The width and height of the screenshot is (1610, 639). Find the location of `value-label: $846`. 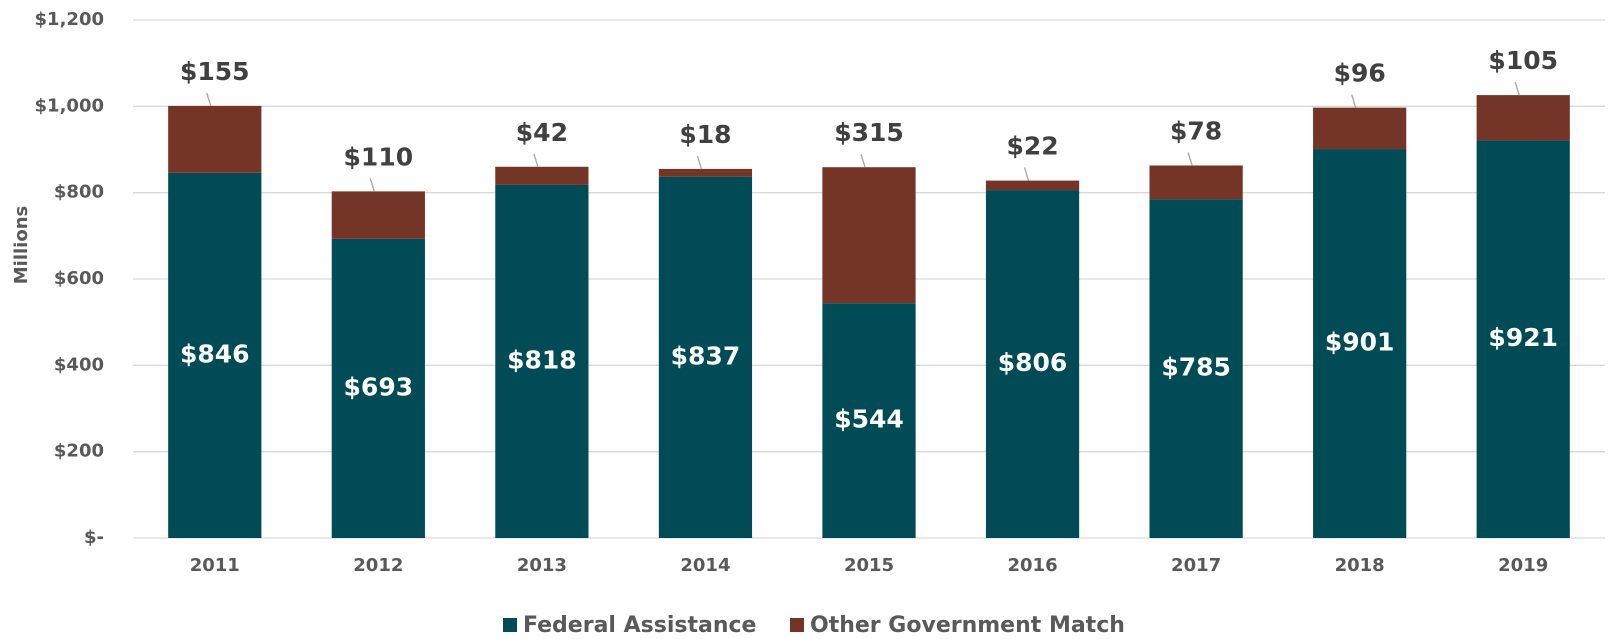

value-label: $846 is located at coordinates (215, 353).